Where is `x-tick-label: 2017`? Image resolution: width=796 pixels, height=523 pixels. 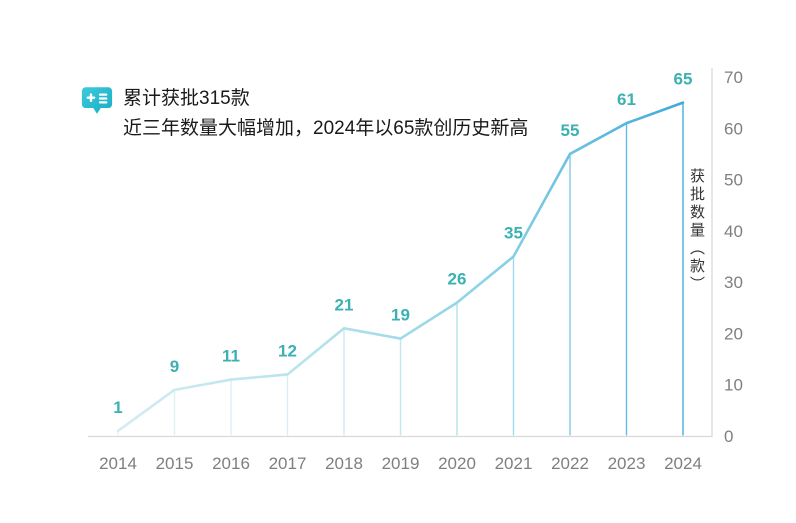 x-tick-label: 2017 is located at coordinates (288, 463).